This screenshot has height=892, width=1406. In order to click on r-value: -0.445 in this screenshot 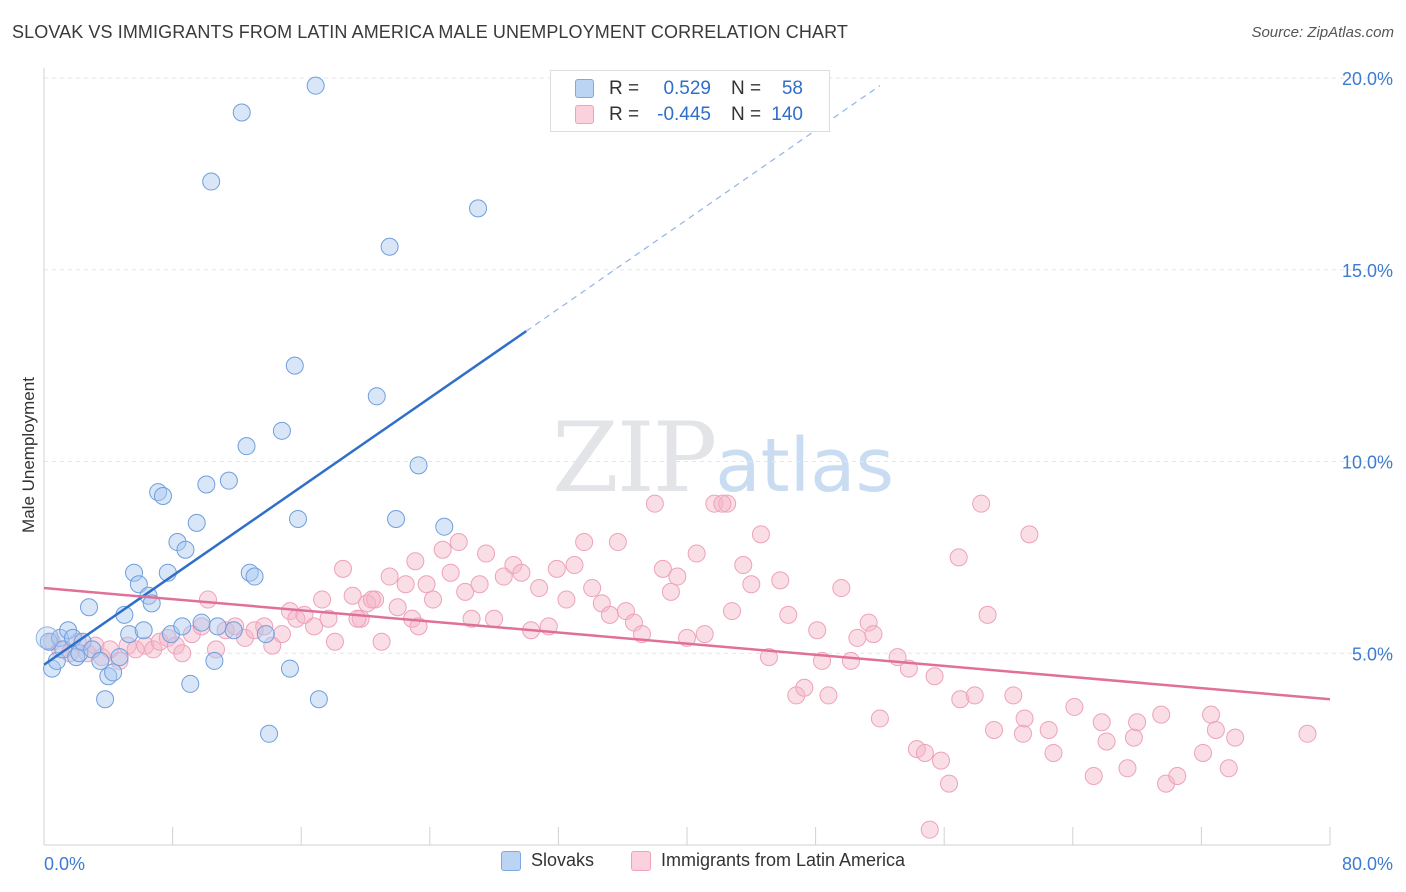, I will do `click(684, 114)`.